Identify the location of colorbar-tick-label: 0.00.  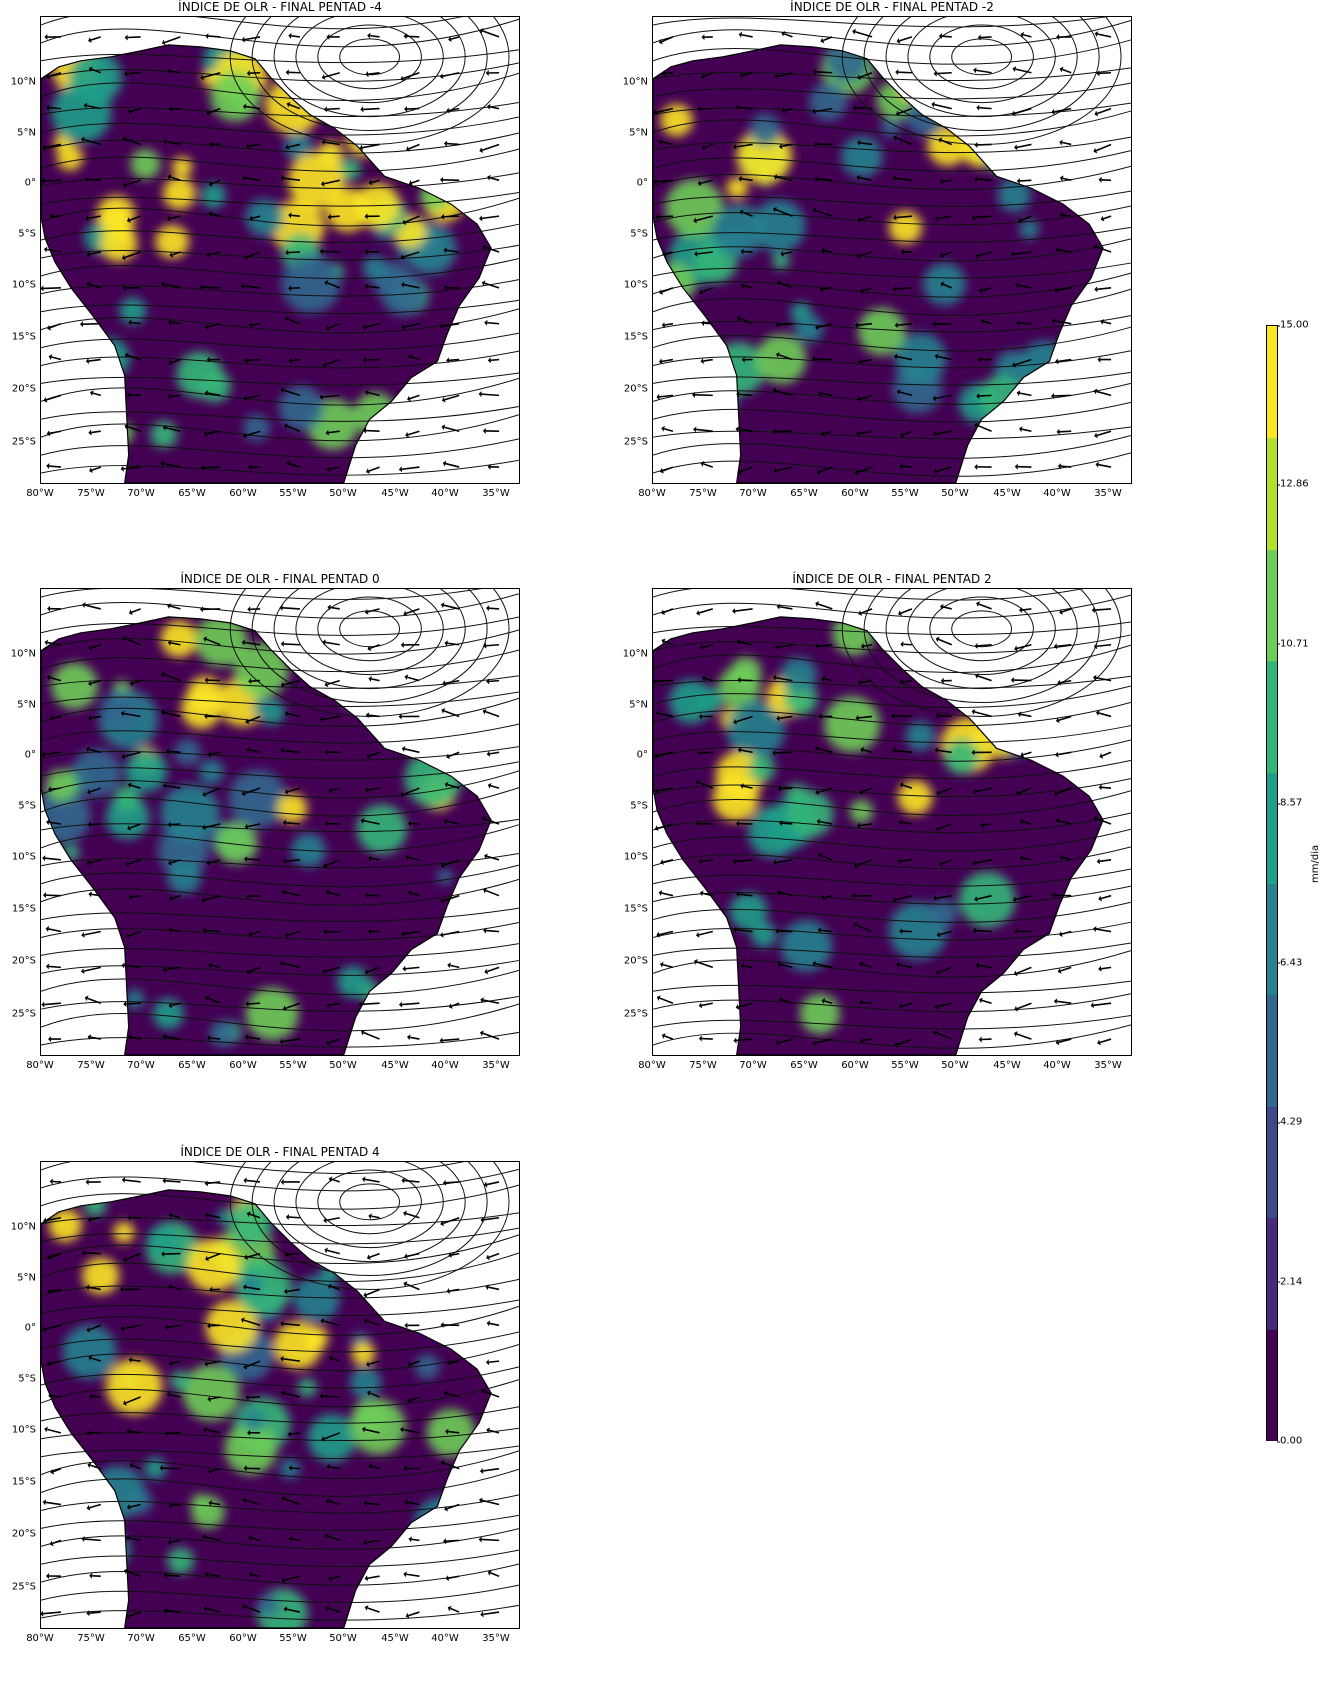
(1289, 1441).